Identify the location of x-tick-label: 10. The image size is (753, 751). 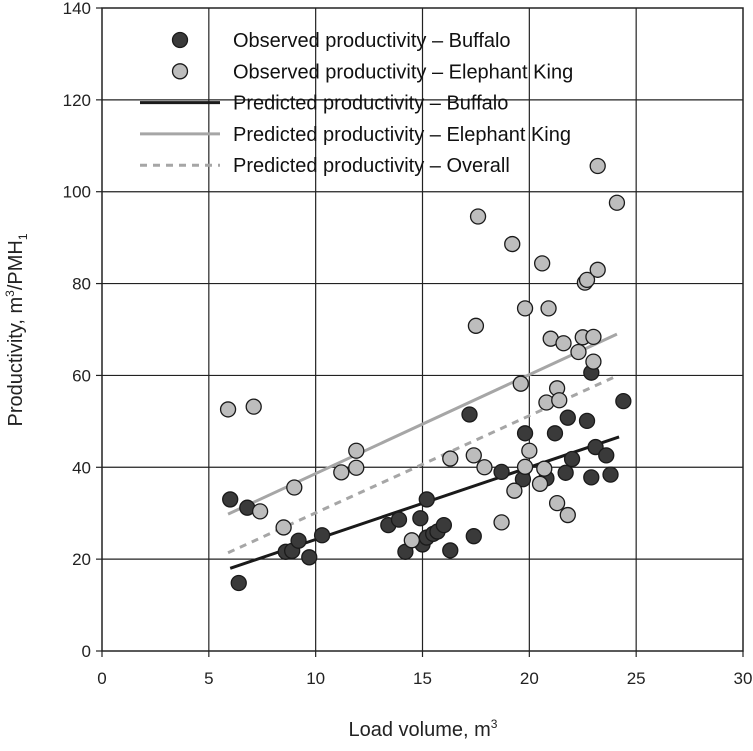
(315, 678).